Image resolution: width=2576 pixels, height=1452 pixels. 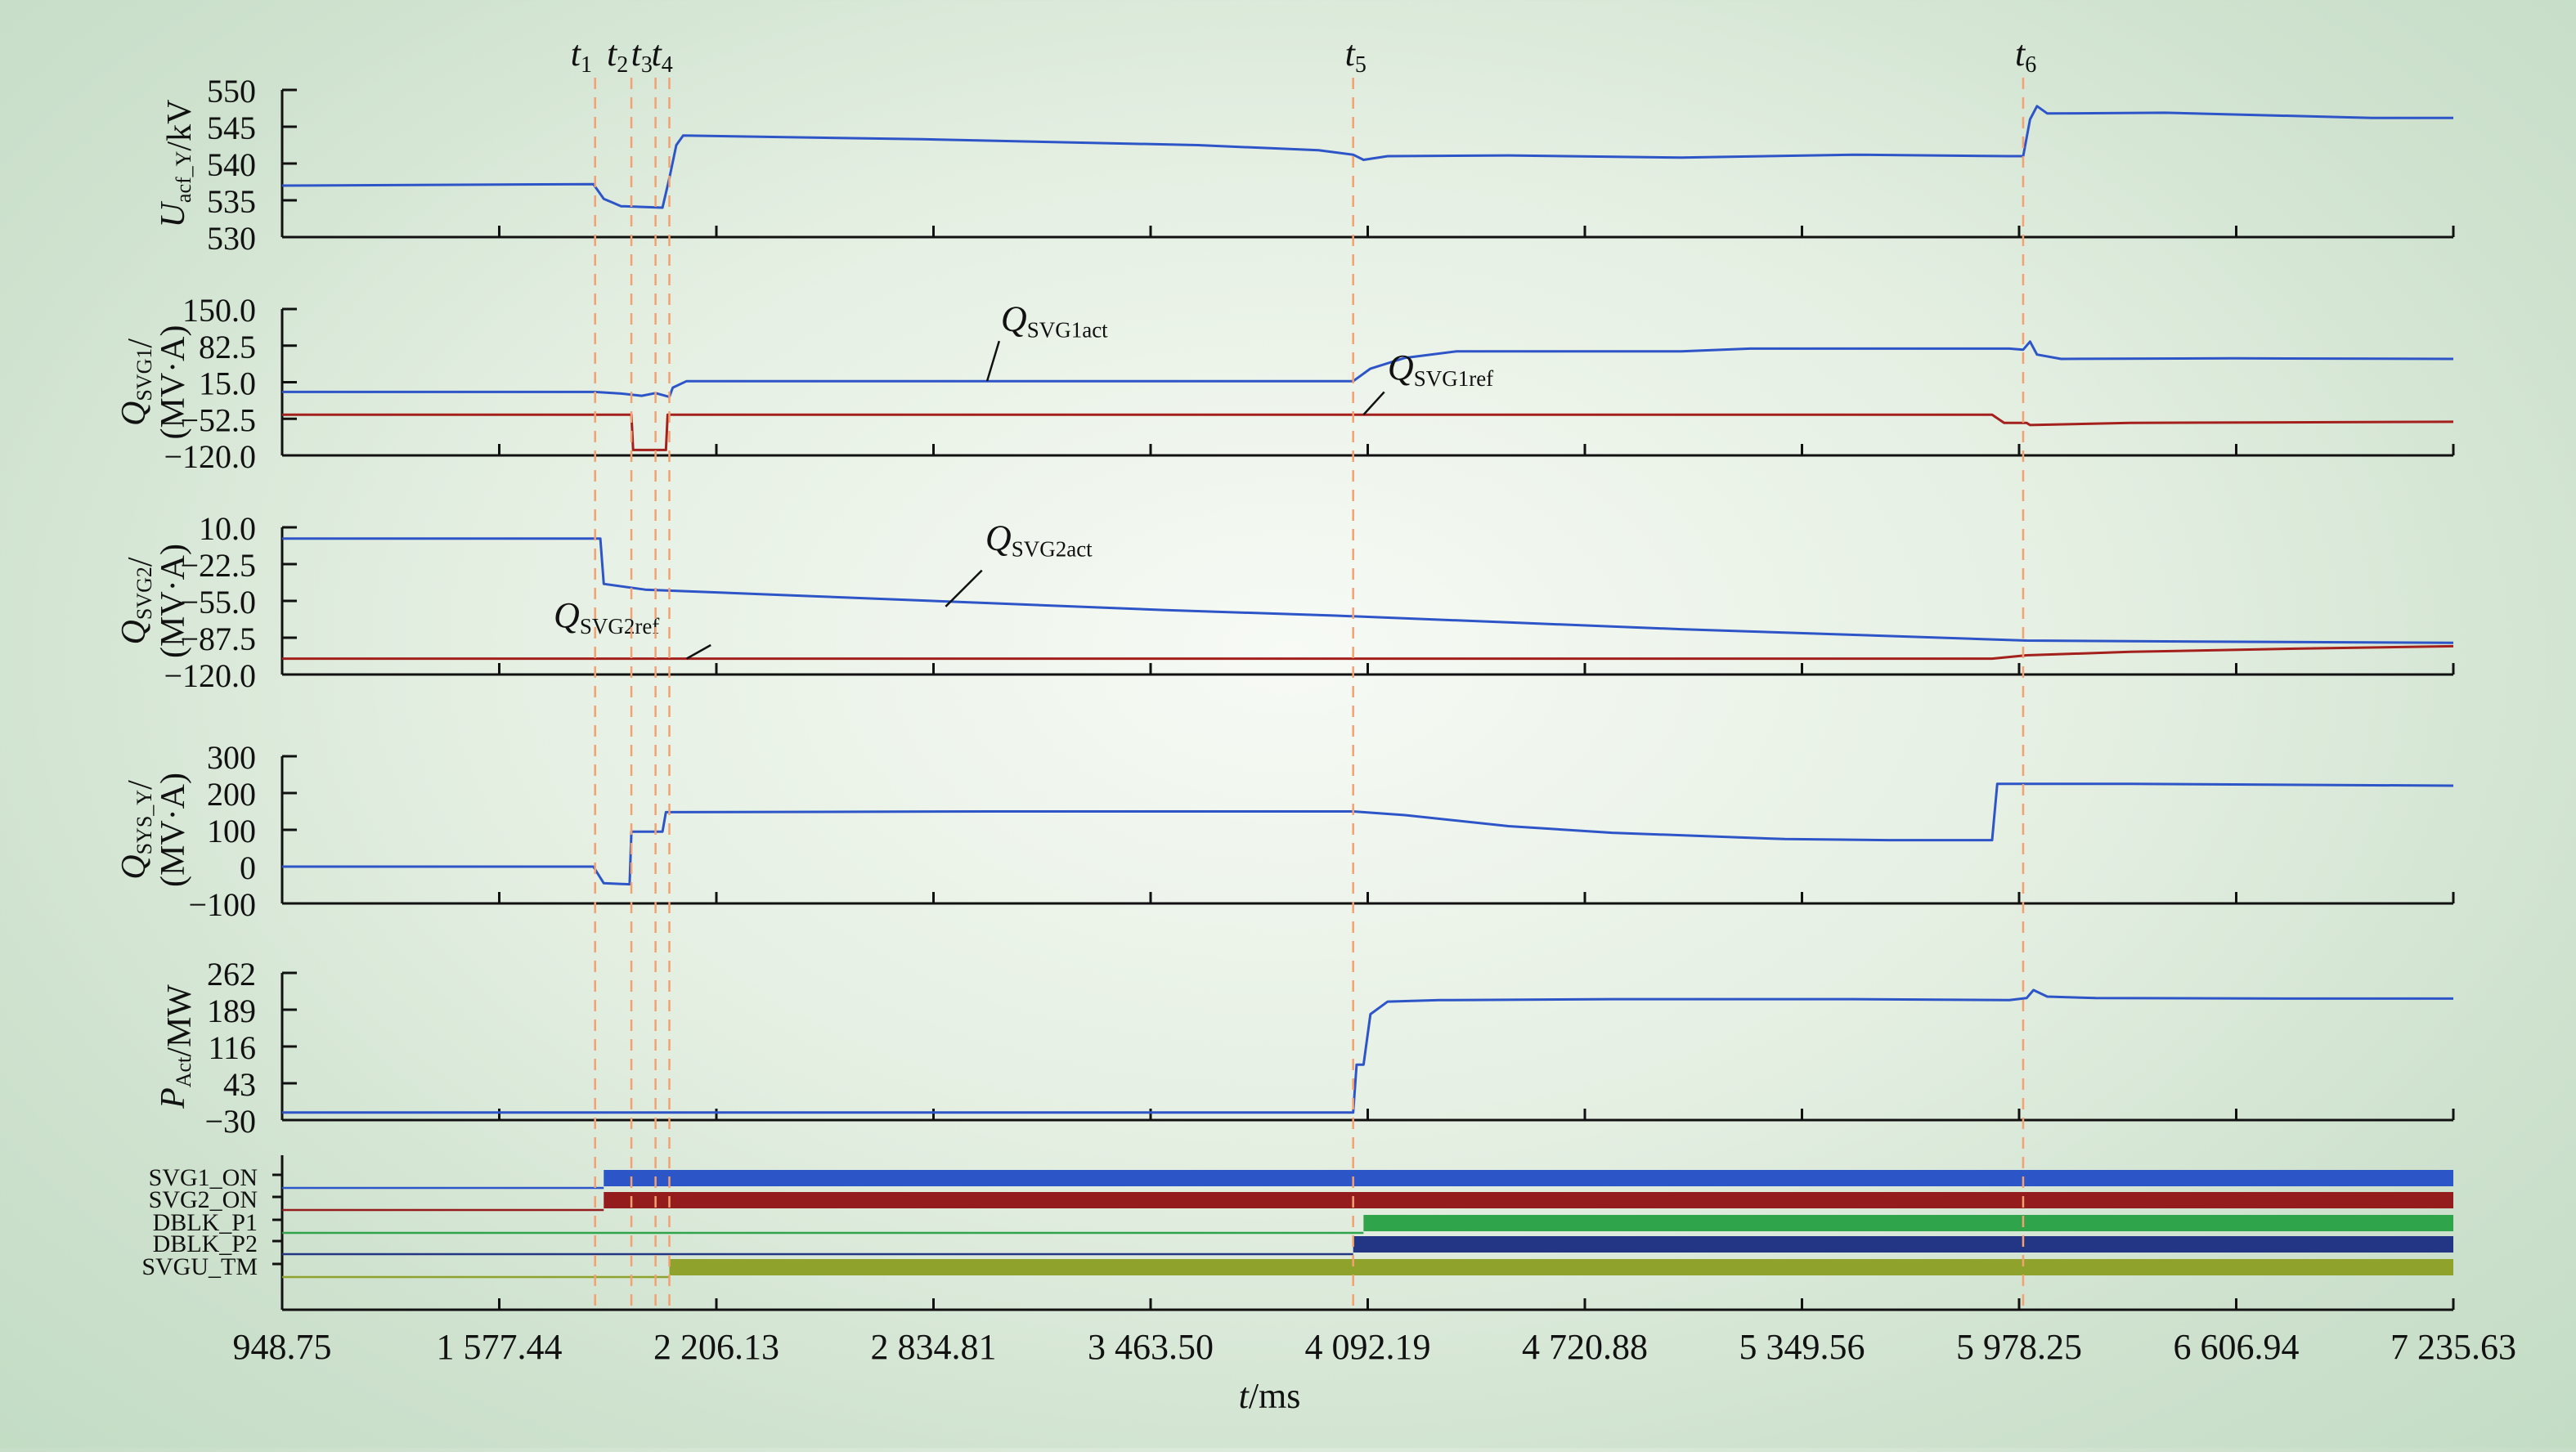 What do you see at coordinates (218, 419) in the screenshot?
I see `y-tick-label: −52.5` at bounding box center [218, 419].